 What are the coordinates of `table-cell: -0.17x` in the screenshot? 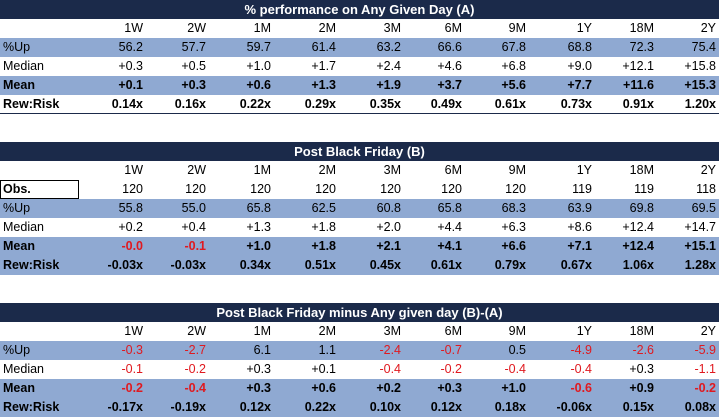 It's located at (125, 407).